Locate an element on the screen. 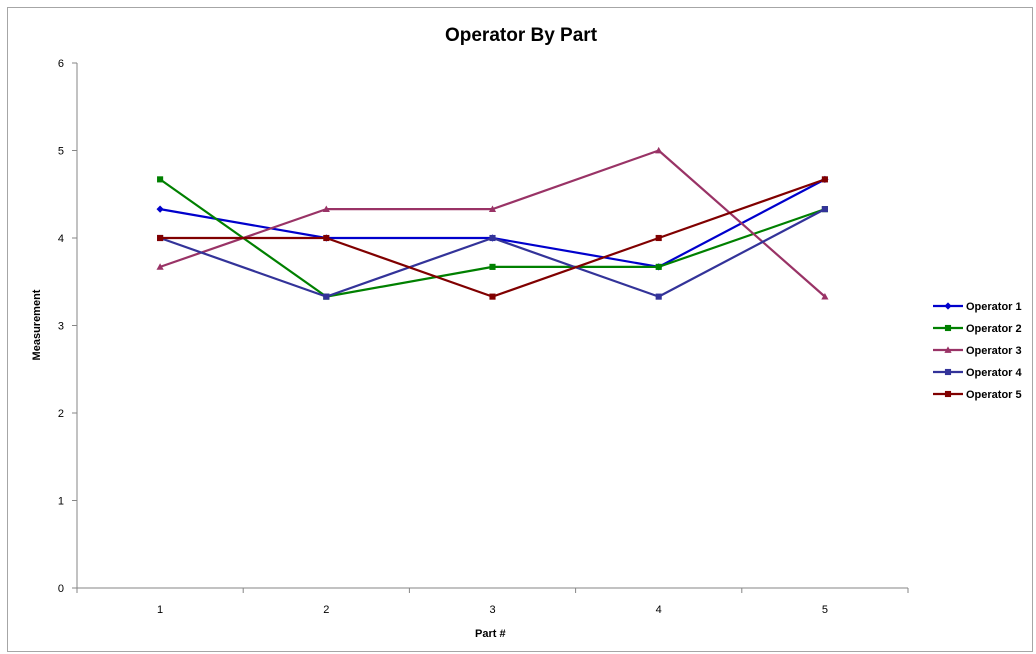  legend-entry: Operator 5 is located at coordinates (977, 395).